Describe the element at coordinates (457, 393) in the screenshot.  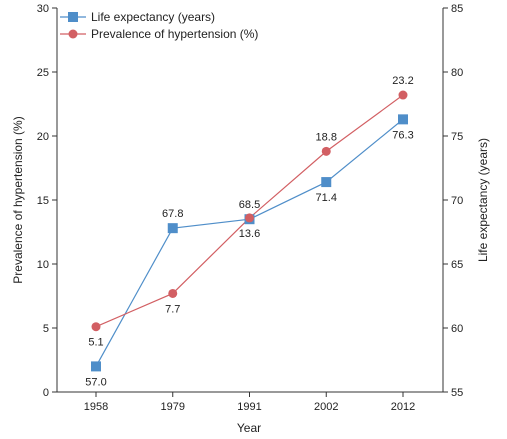
I see `right-tick-label: 55` at that location.